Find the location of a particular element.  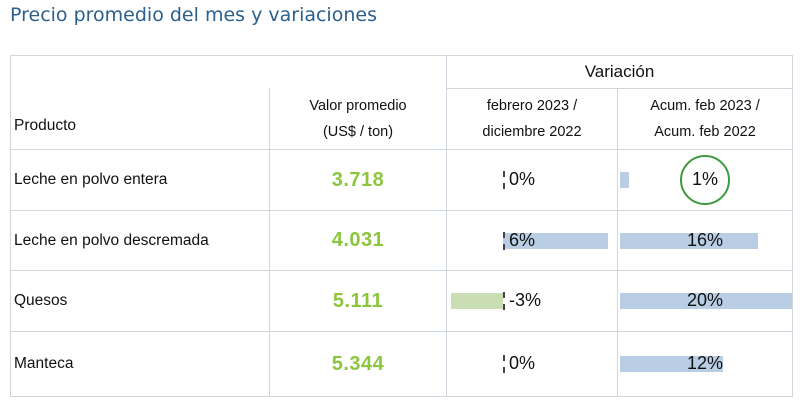

header-acum-line1: Acum. feb 2023 / is located at coordinates (705, 106).